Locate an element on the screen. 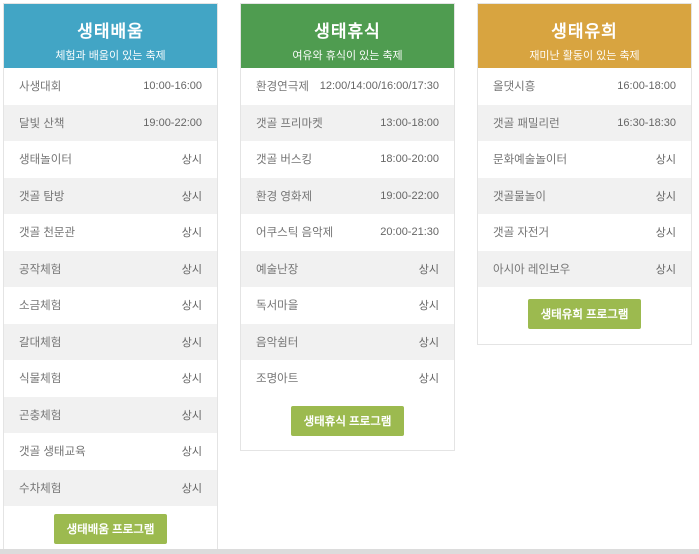 This screenshot has width=699, height=554. program-row: 갯골 천문관 상시 is located at coordinates (110, 232).